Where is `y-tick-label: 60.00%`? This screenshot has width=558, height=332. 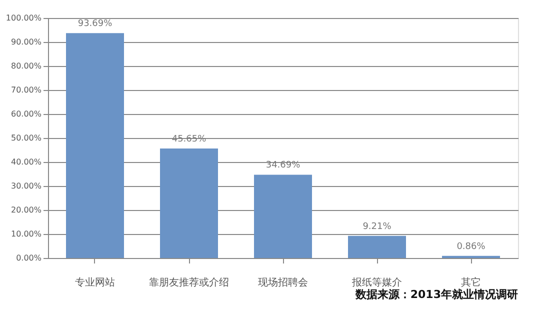
y-tick-label: 60.00% is located at coordinates (26, 114).